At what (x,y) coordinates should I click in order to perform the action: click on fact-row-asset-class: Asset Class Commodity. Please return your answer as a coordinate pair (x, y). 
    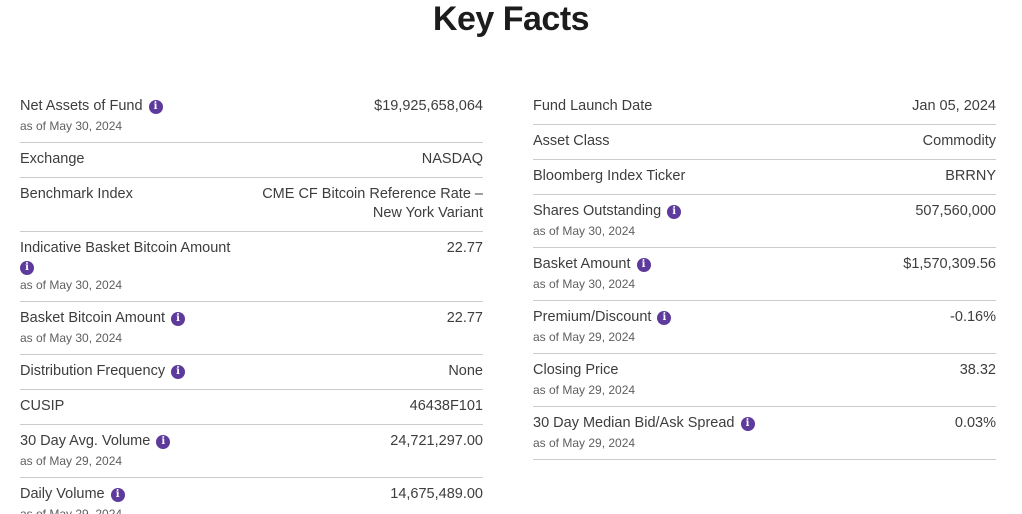
    Looking at the image, I should click on (764, 142).